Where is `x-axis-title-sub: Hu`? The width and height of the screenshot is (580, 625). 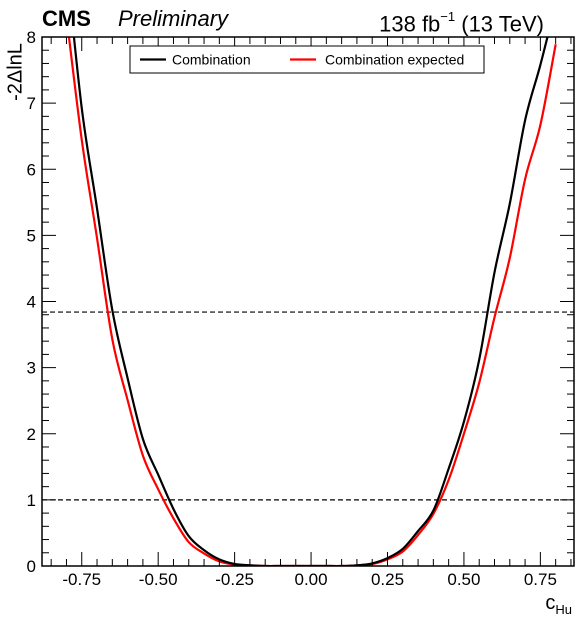 x-axis-title-sub: Hu is located at coordinates (563, 609).